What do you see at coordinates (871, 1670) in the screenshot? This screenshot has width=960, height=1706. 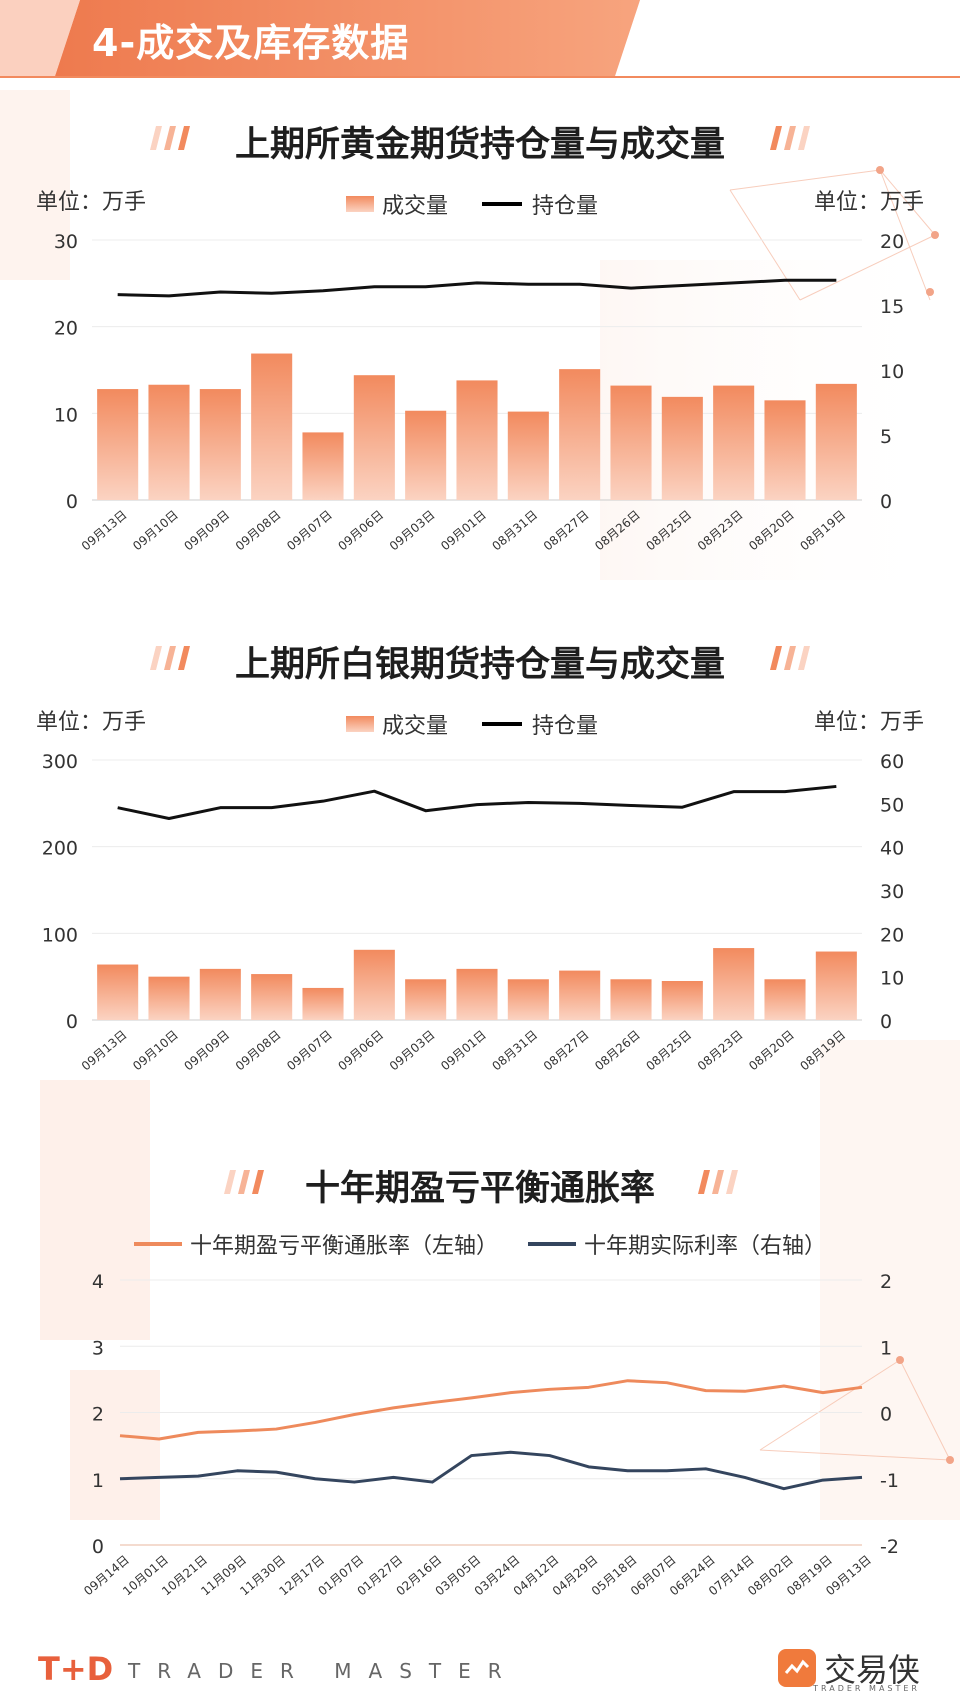 I see `brand-name: 交易侠` at bounding box center [871, 1670].